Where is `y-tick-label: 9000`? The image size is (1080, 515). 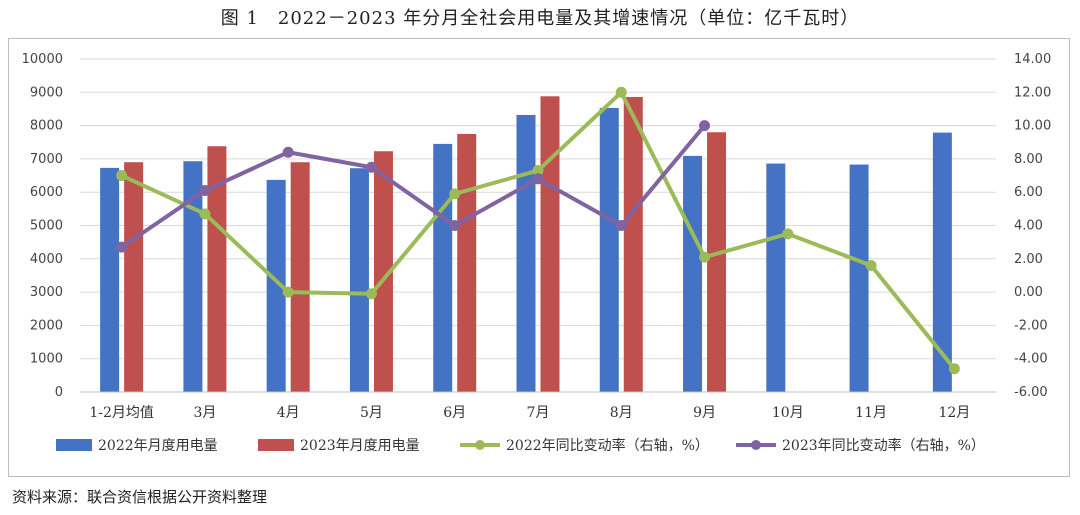 y-tick-label: 9000 is located at coordinates (46, 92).